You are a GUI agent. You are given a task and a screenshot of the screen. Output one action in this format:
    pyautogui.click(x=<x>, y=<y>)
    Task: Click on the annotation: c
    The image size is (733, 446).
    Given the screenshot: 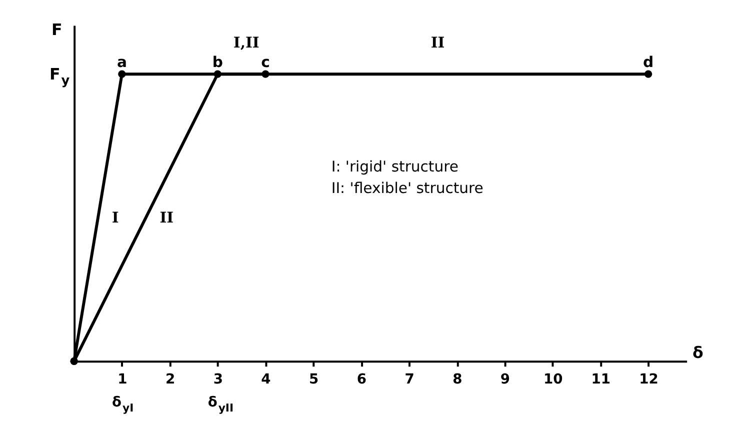 What is the action you would take?
    pyautogui.click(x=265, y=63)
    